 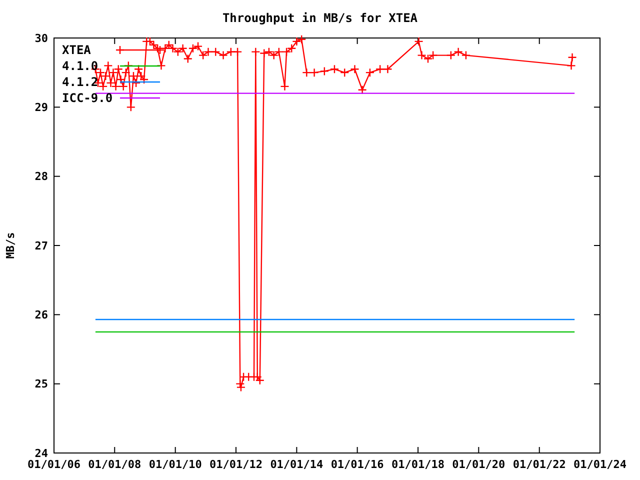 I want to click on x-tick-label: 01/01/18, so click(x=418, y=464).